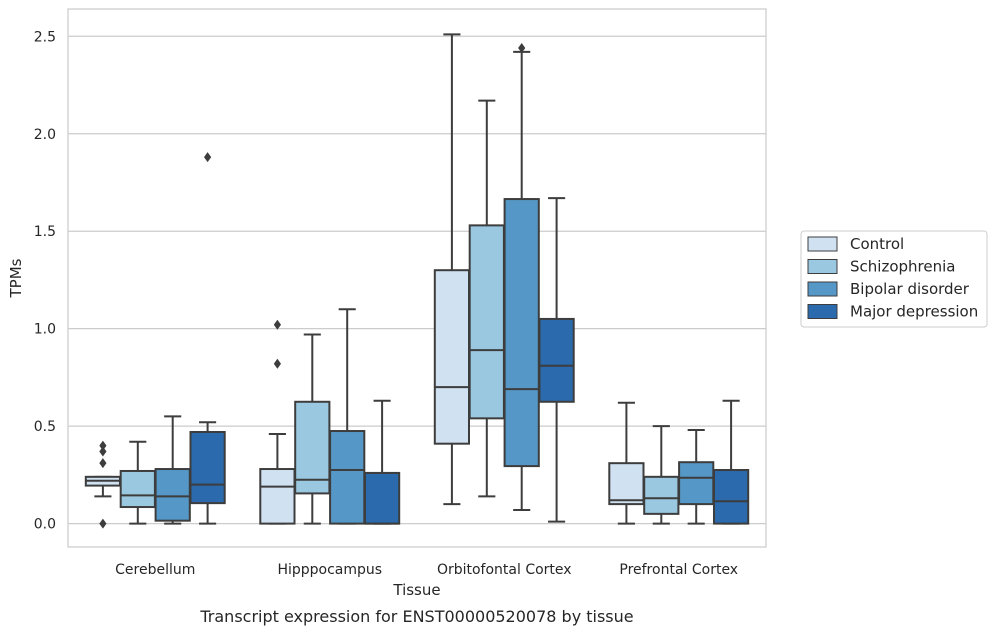  Describe the element at coordinates (45, 427) in the screenshot. I see `y-tick-label: 0.5` at that location.